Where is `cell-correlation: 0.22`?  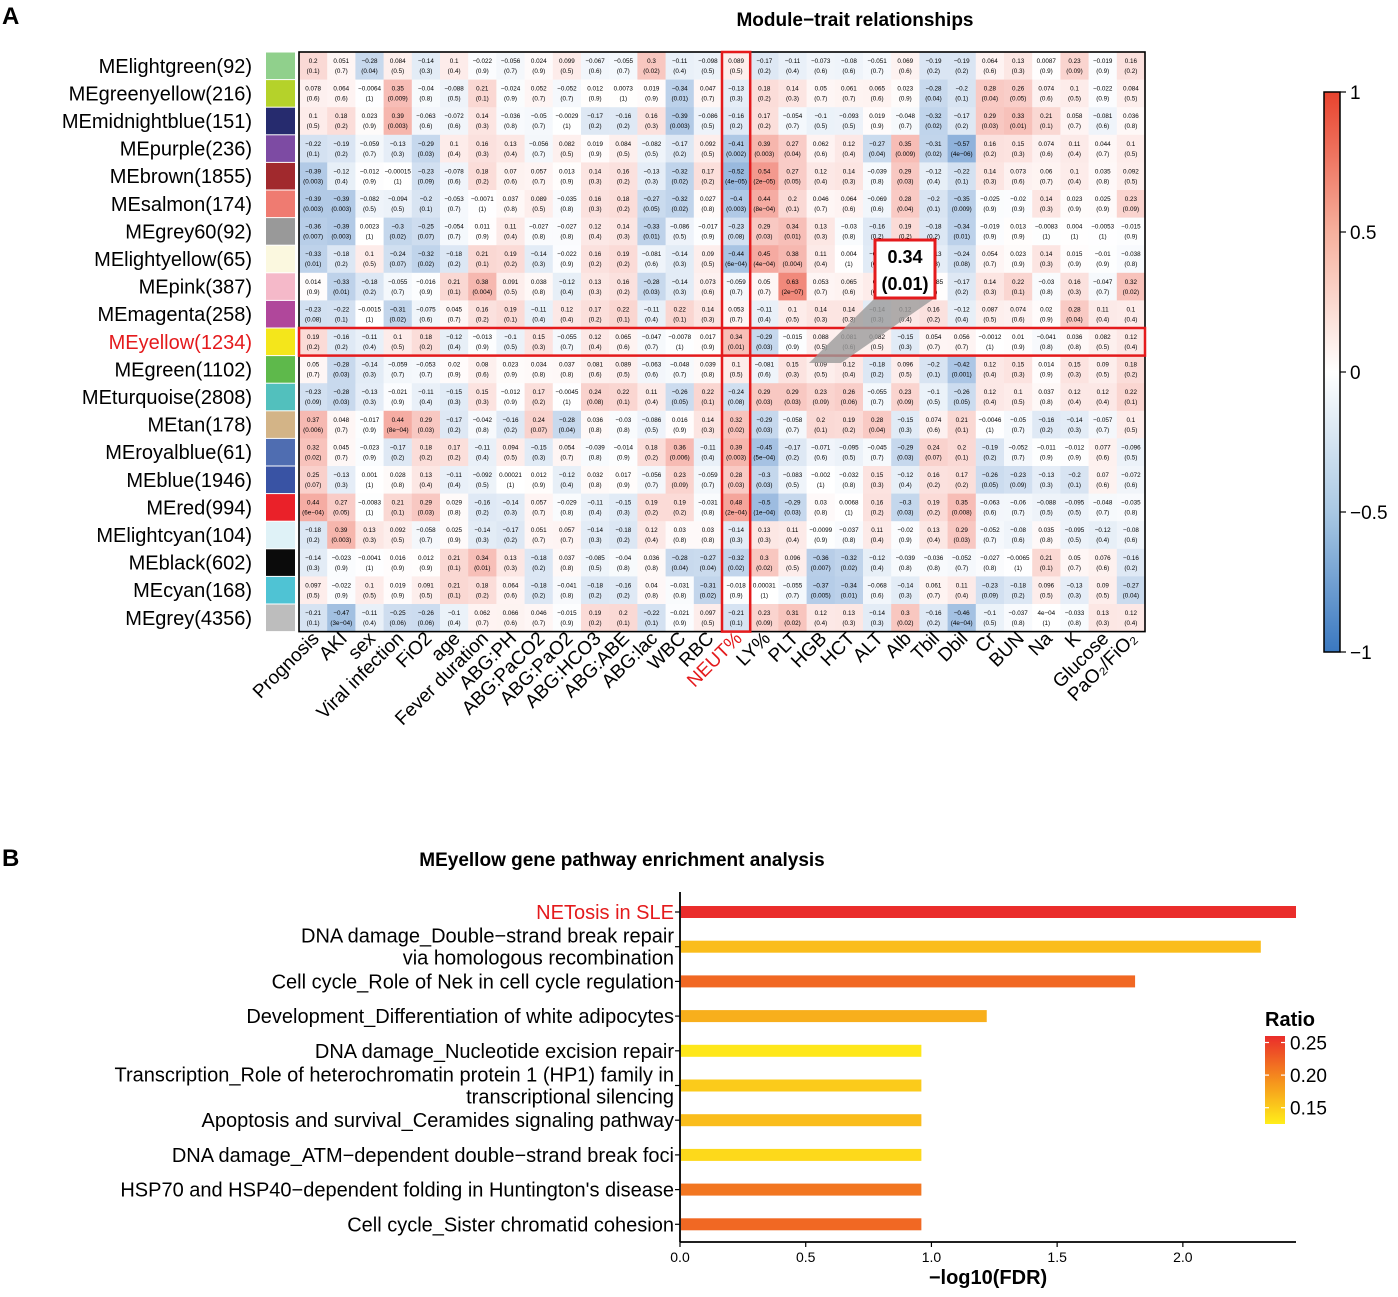 cell-correlation: 0.22 is located at coordinates (623, 392).